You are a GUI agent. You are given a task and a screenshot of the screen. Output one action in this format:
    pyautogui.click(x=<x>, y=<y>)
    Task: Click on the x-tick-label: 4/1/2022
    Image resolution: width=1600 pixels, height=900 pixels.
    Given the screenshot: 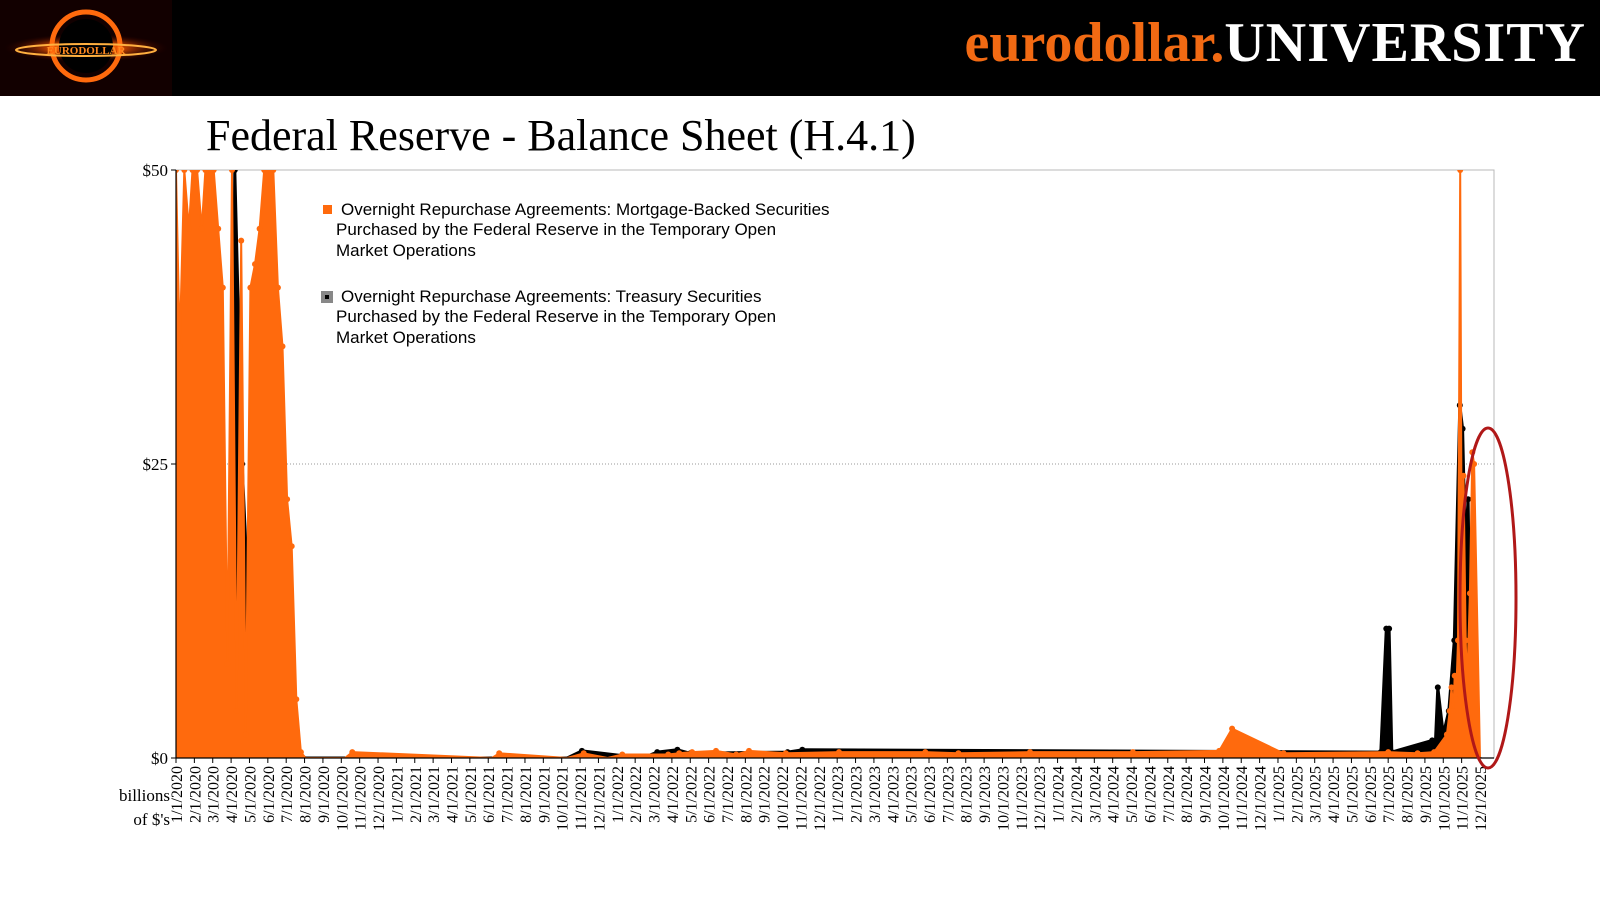 What is the action you would take?
    pyautogui.click(x=673, y=794)
    